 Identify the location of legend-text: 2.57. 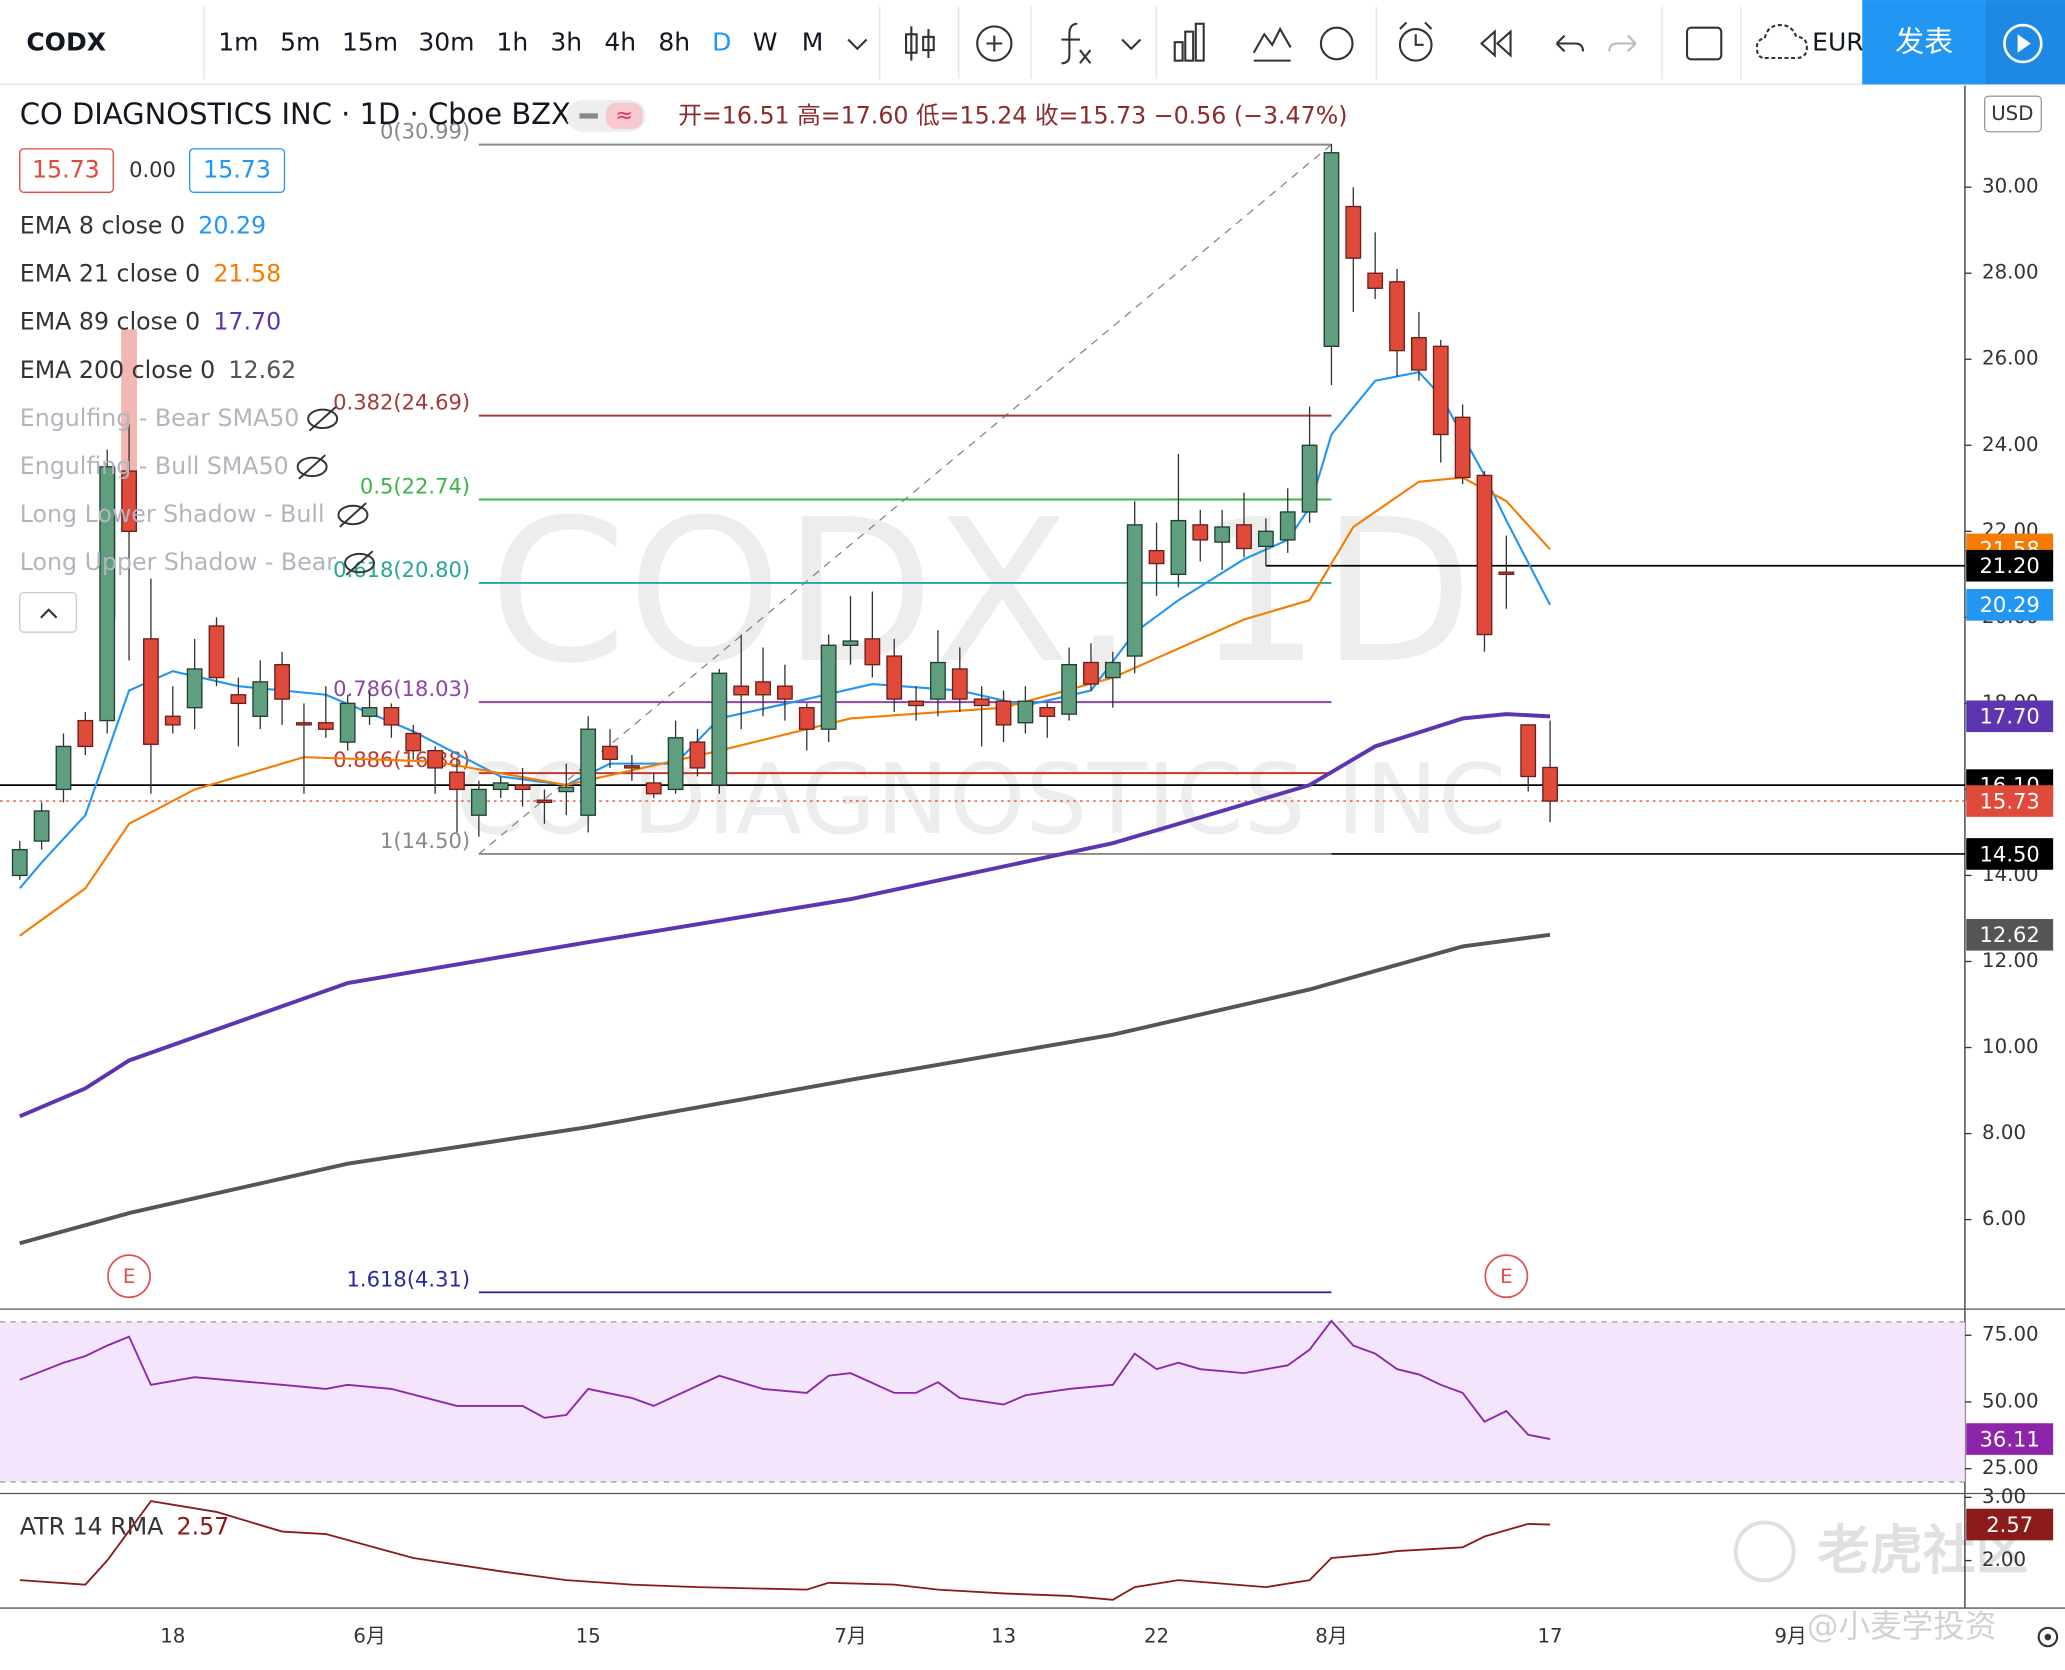
(203, 1526).